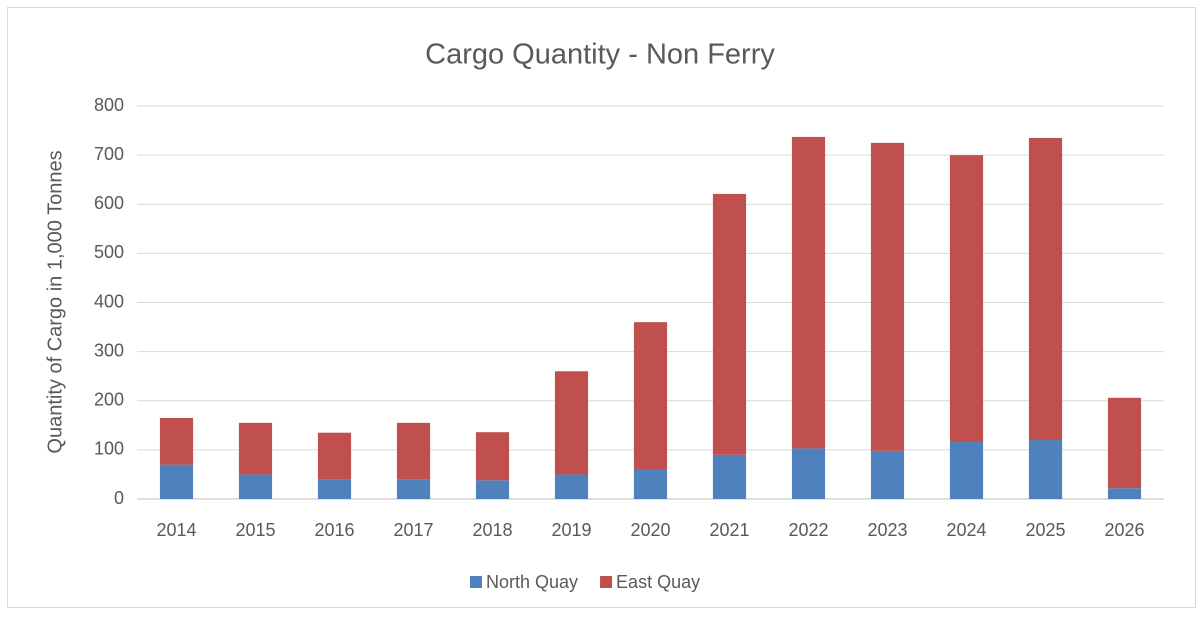 This screenshot has height=620, width=1203. I want to click on x-tick-label: 2016, so click(334, 530).